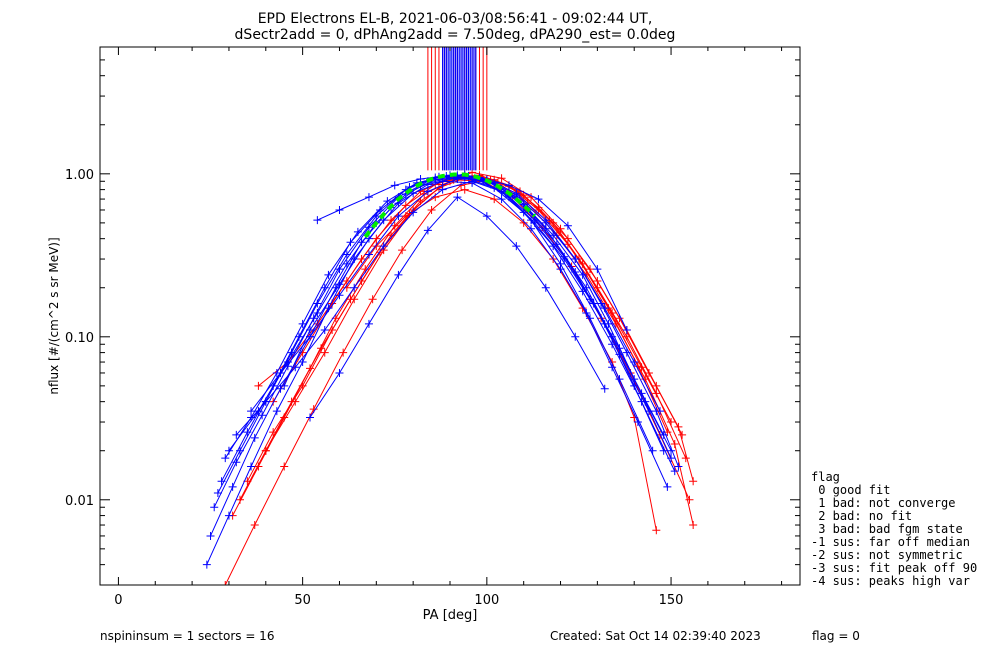 The width and height of the screenshot is (1000, 650). What do you see at coordinates (861, 516) in the screenshot?
I see `legend-item: 2 bad: no fit` at bounding box center [861, 516].